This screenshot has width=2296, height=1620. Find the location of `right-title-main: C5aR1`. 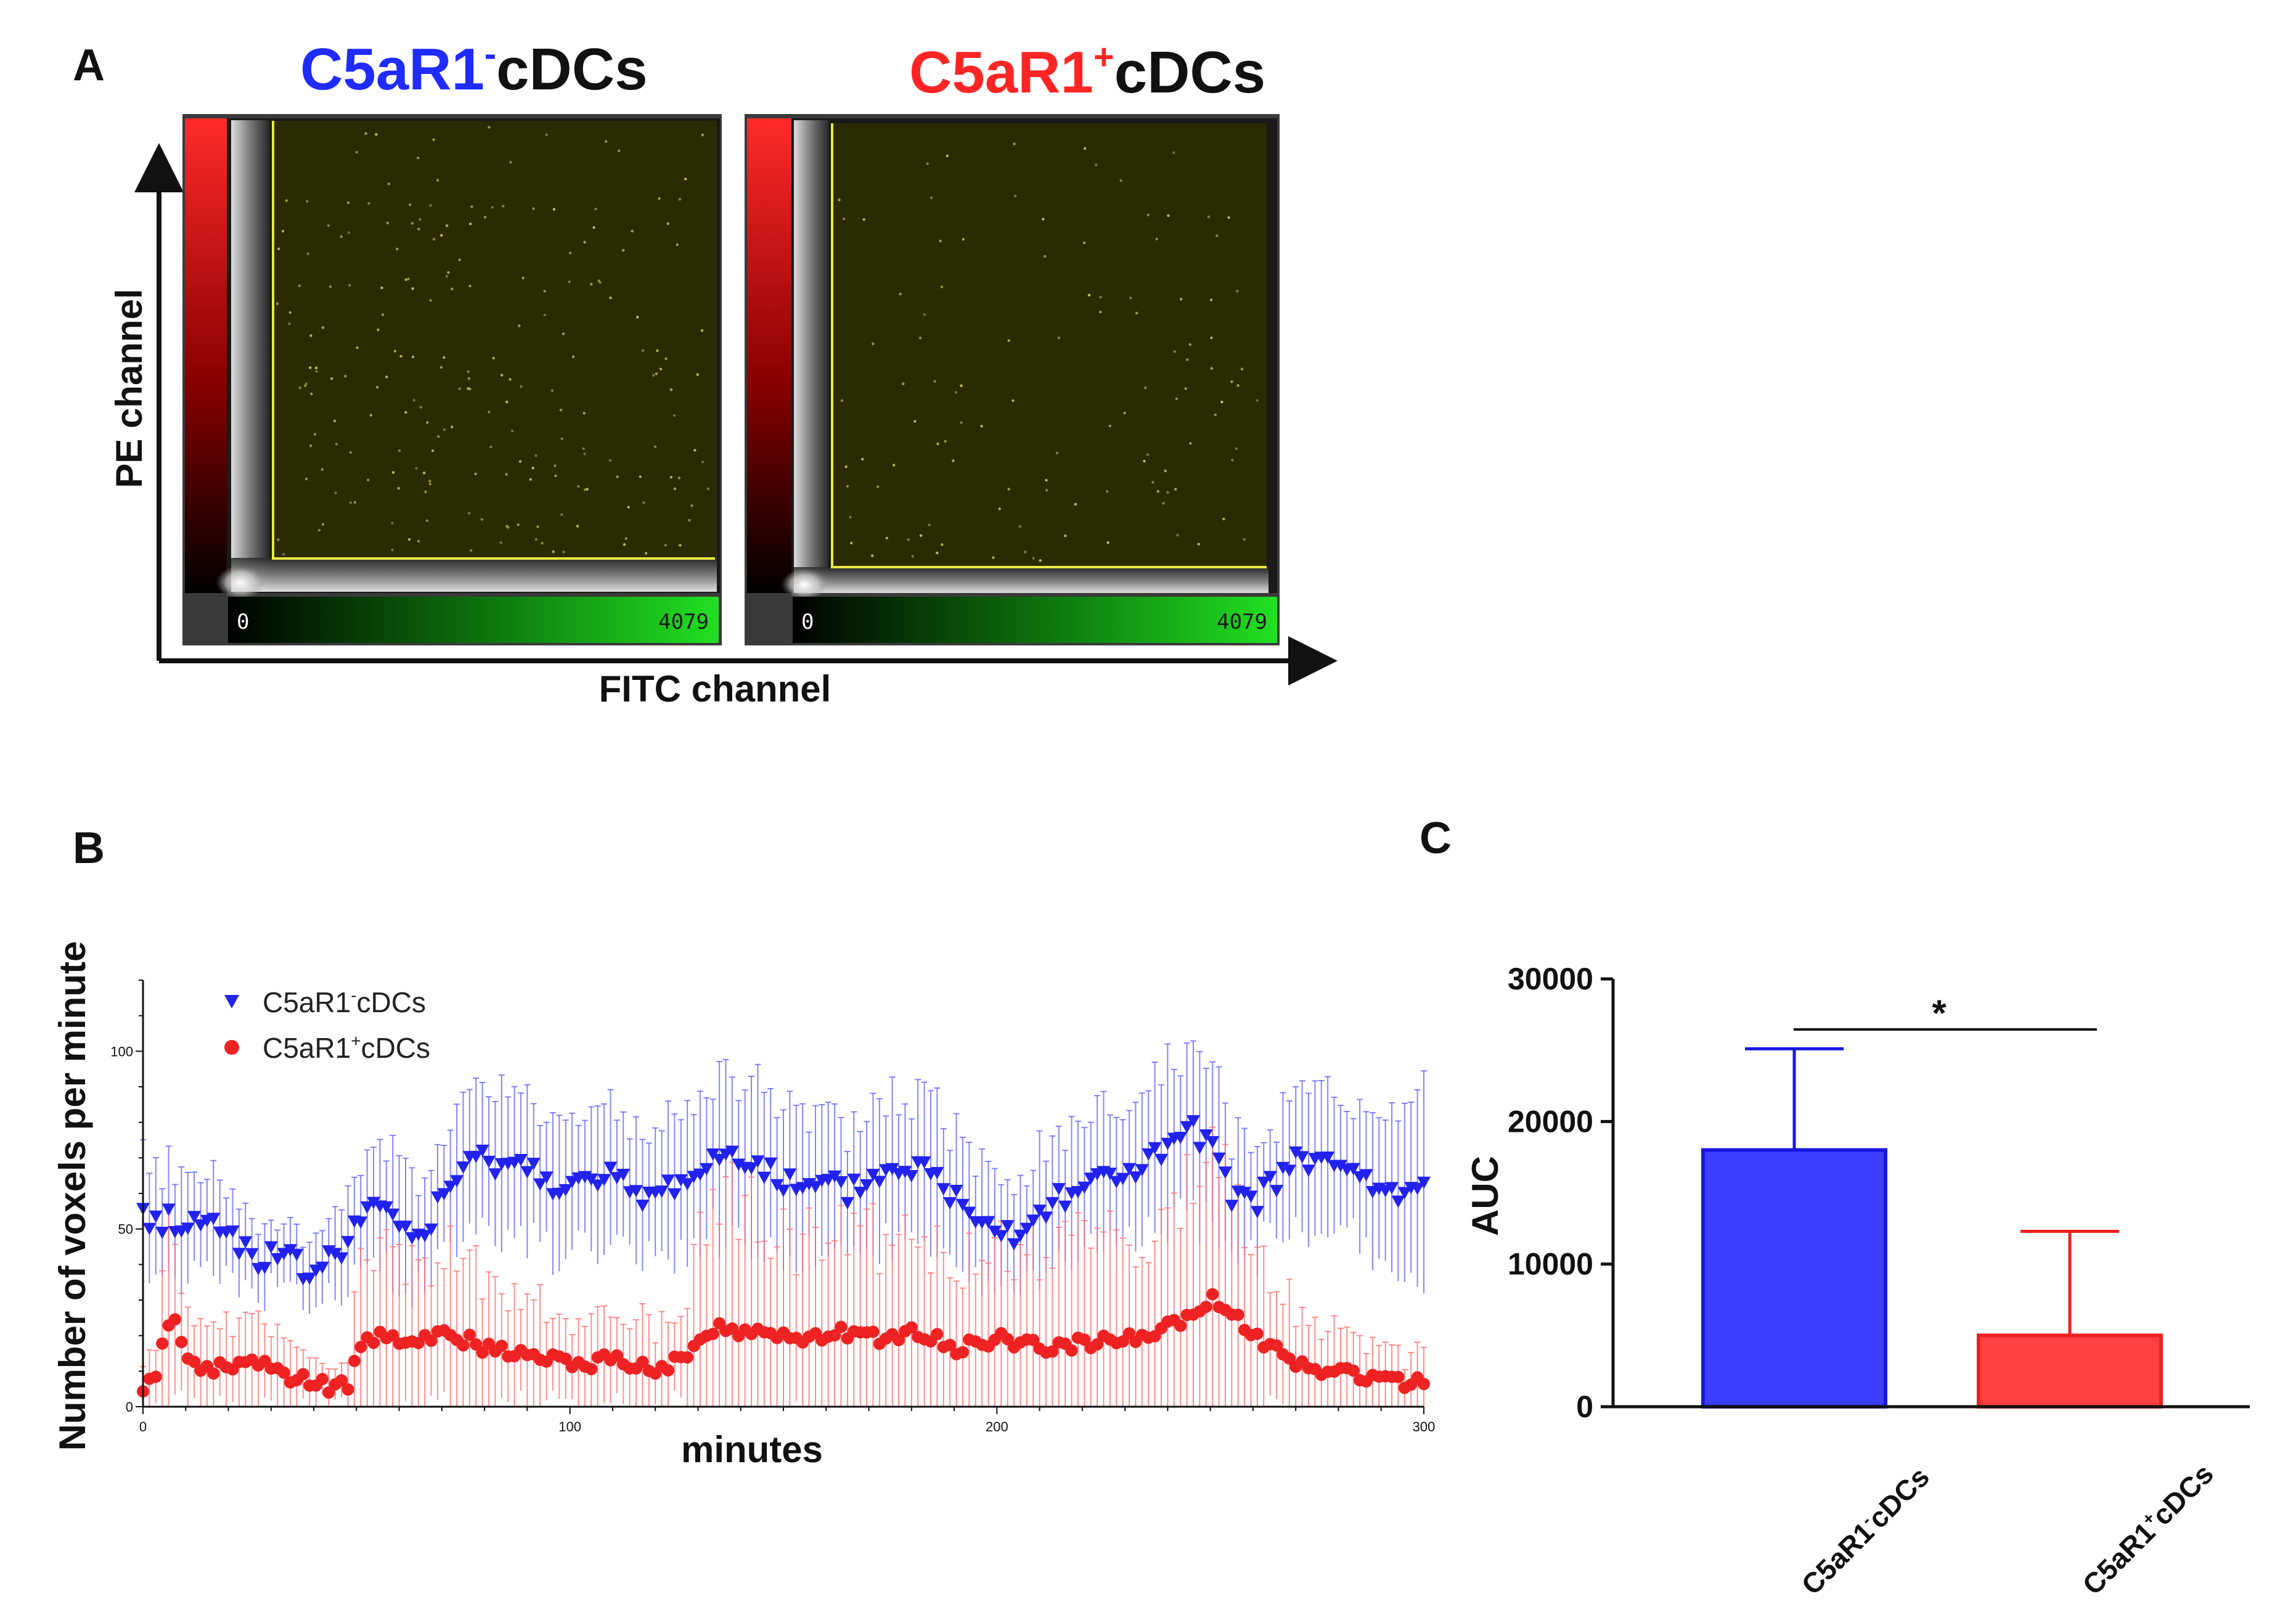

right-title-main: C5aR1 is located at coordinates (1001, 72).